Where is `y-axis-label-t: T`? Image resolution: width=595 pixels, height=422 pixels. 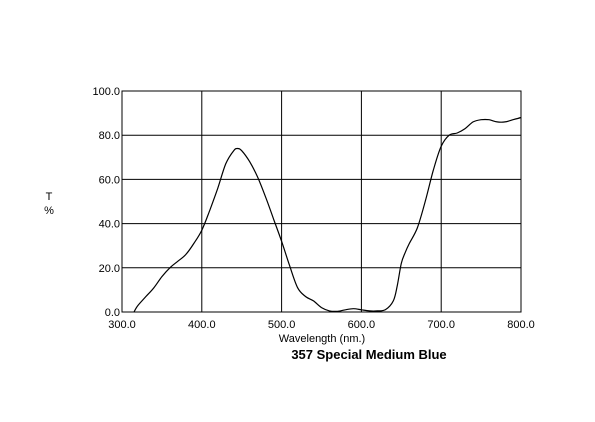 y-axis-label-t: T is located at coordinates (49, 197).